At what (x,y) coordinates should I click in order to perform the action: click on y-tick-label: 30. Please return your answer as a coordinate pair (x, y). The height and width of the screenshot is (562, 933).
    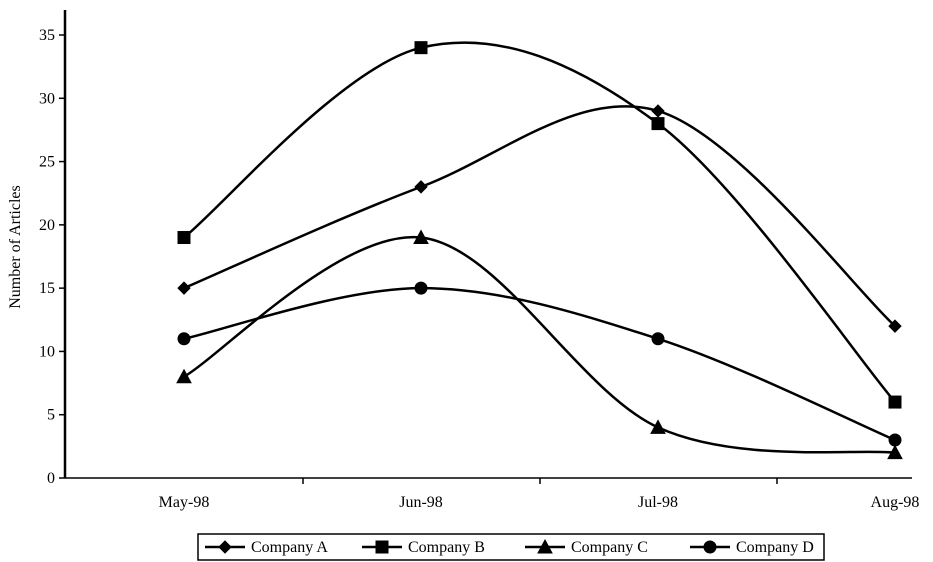
    Looking at the image, I should click on (47, 98).